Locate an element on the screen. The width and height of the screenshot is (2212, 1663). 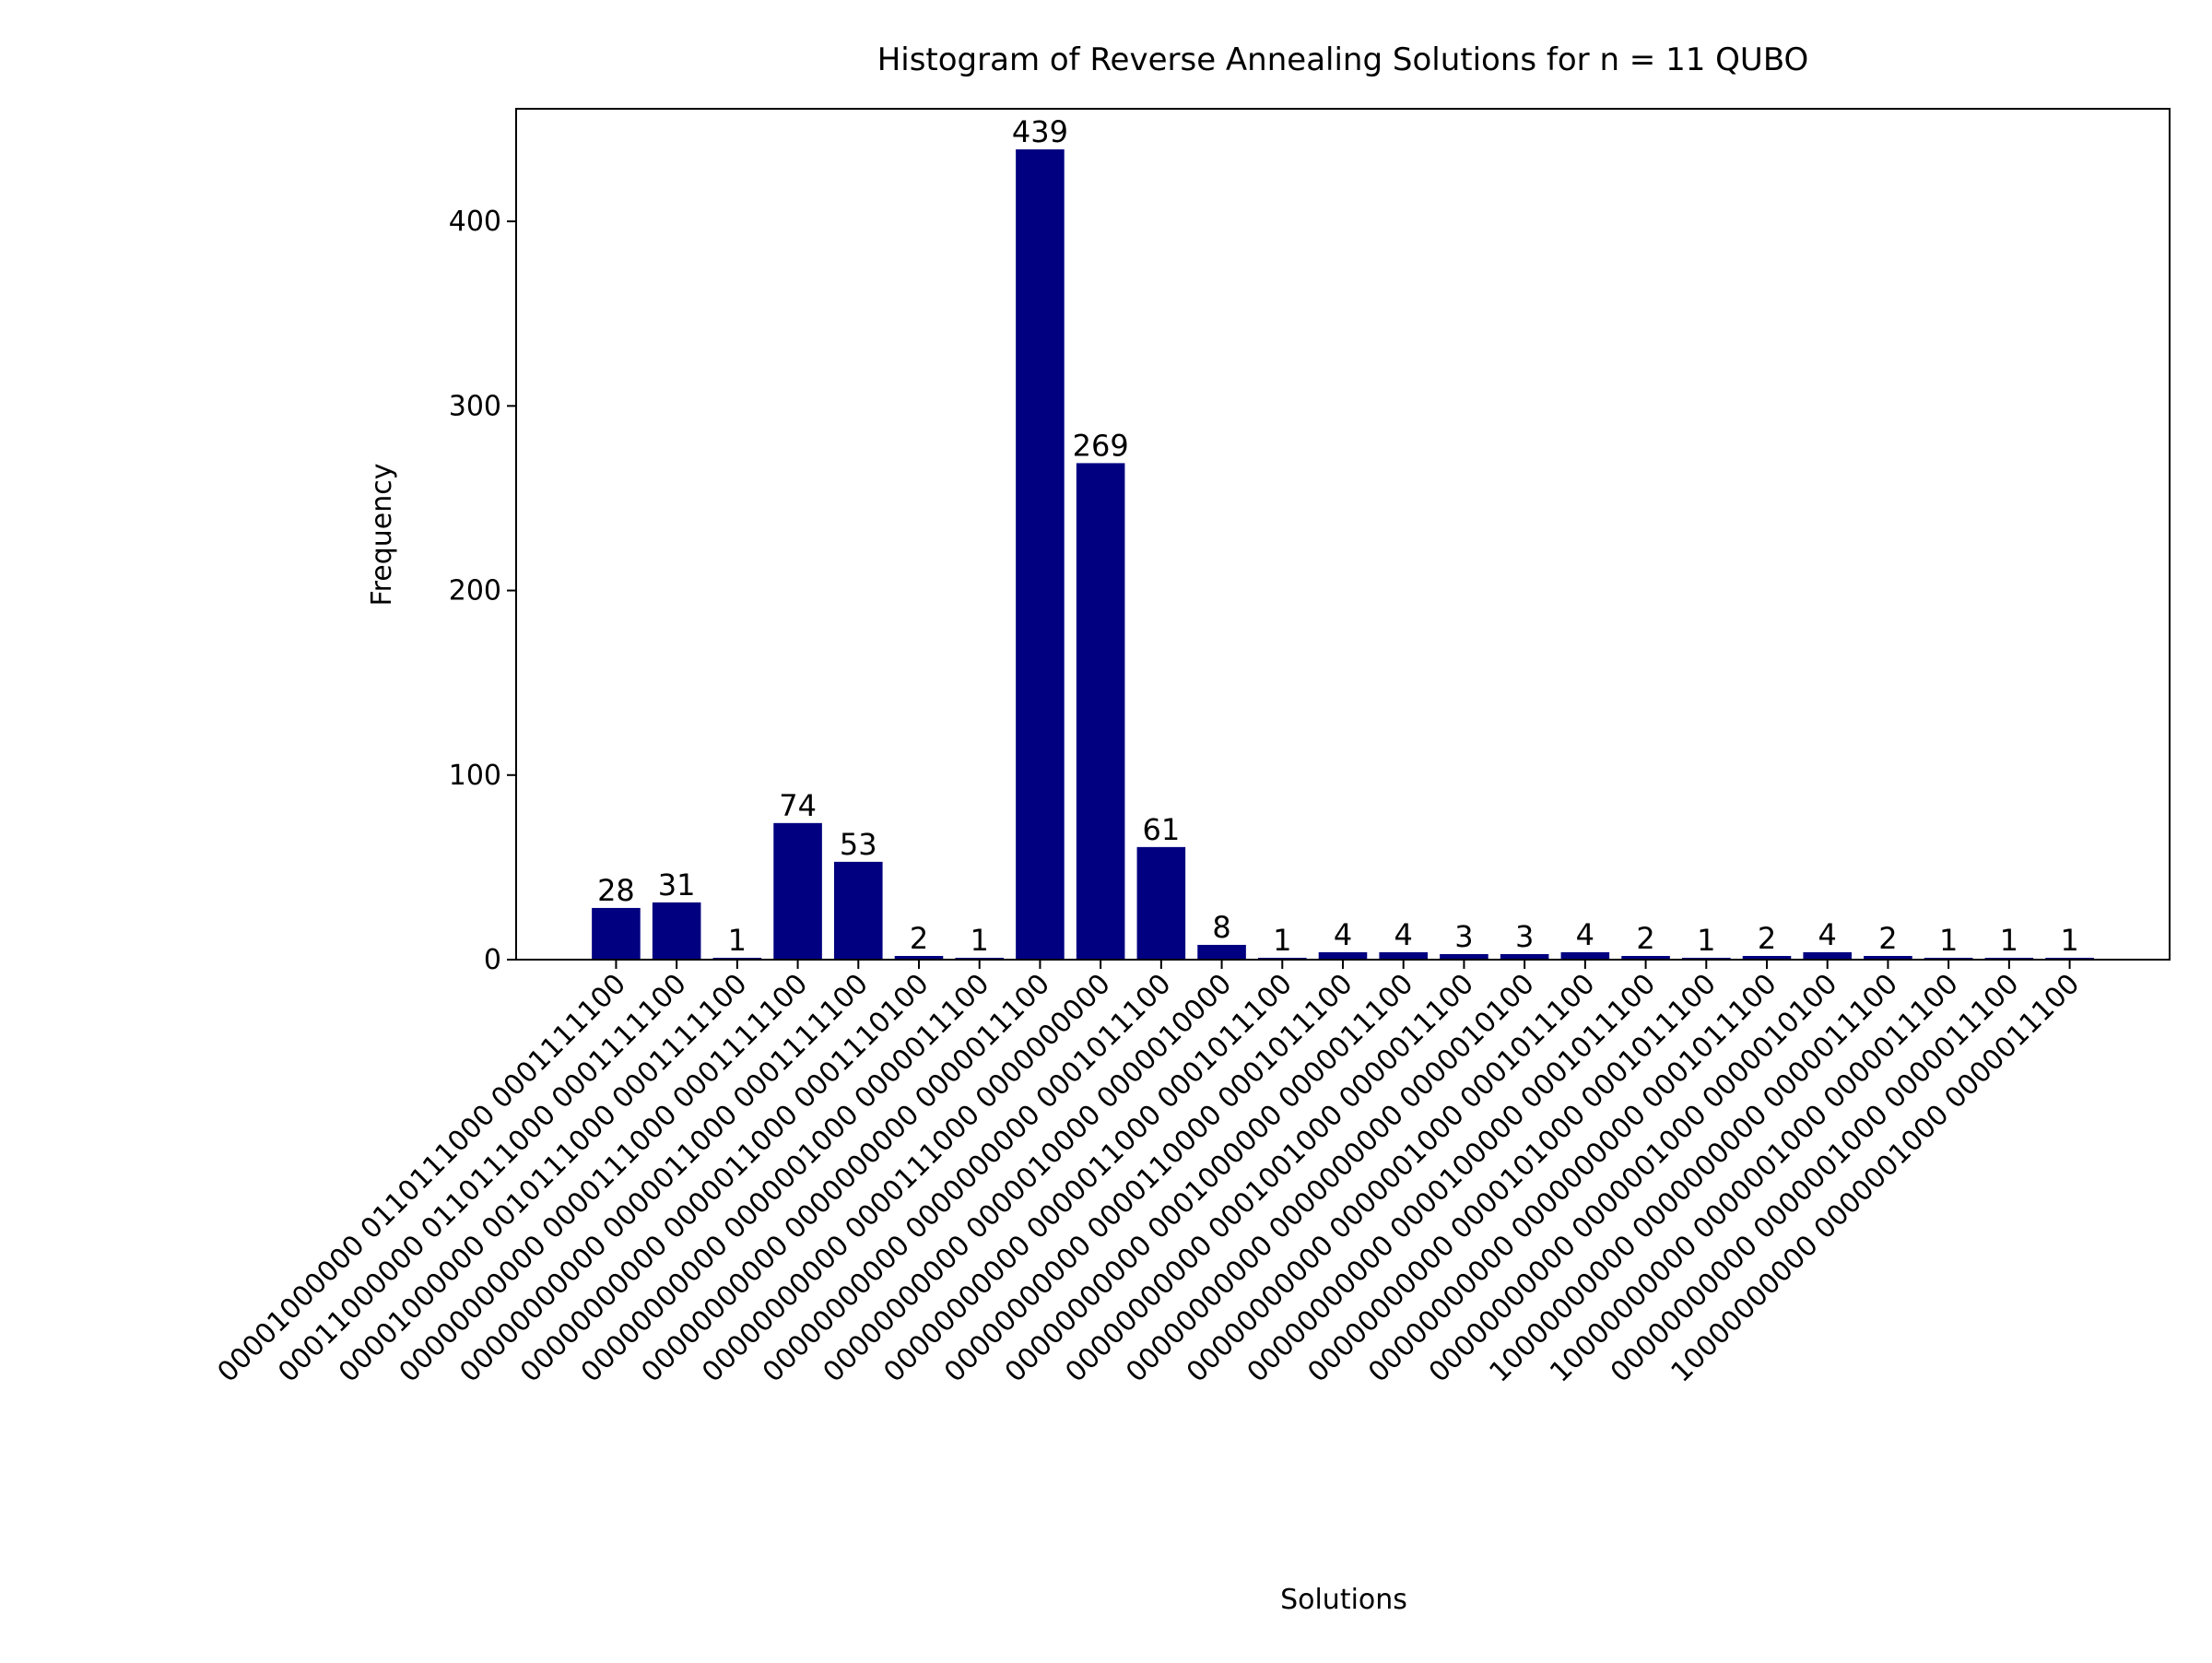
y-tick-label: 200 is located at coordinates (475, 591).